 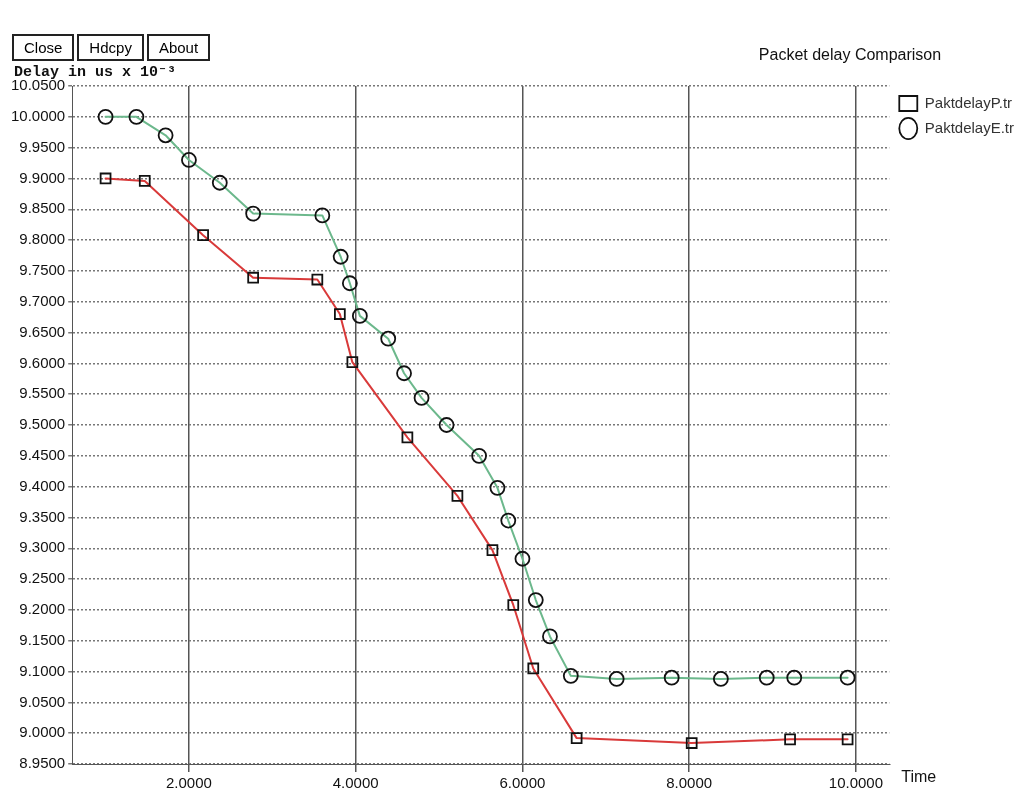 What do you see at coordinates (42, 454) in the screenshot?
I see `y-tick-label: 9.4500` at bounding box center [42, 454].